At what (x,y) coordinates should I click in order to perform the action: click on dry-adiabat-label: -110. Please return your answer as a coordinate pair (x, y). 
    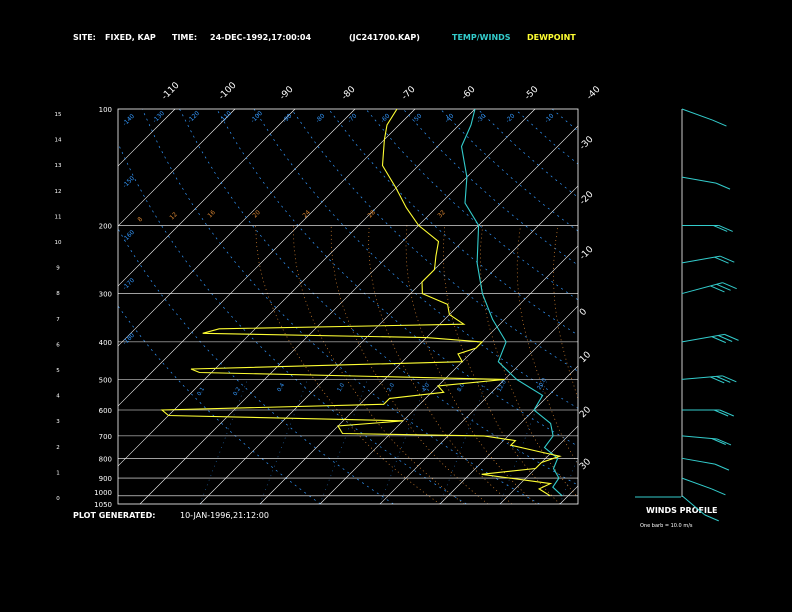
    Looking at the image, I should click on (225, 117).